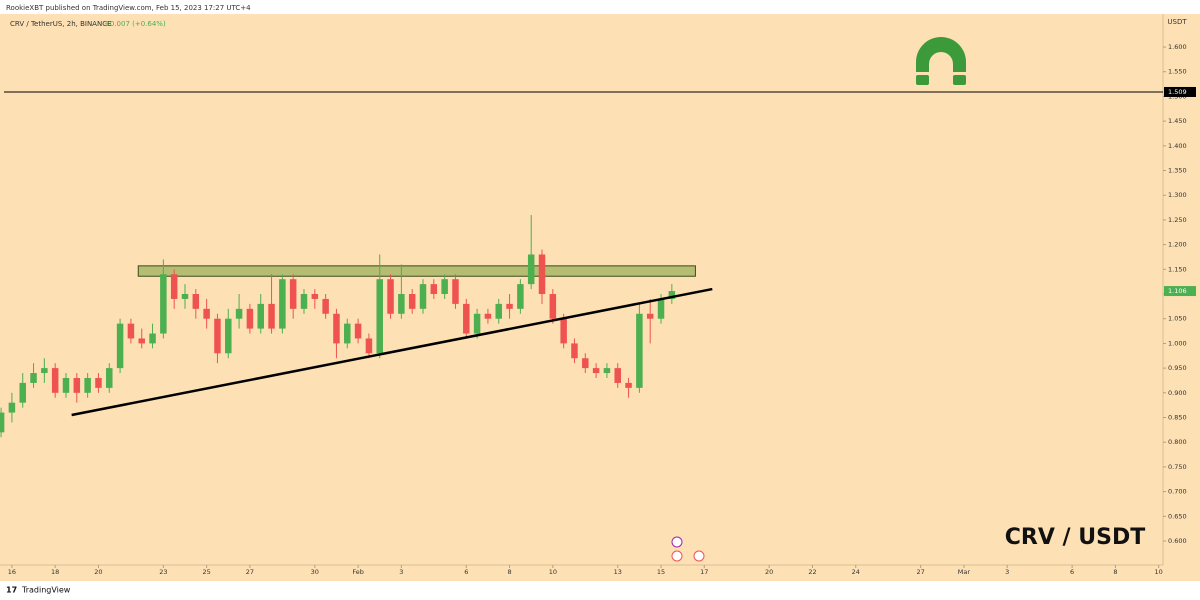 The width and height of the screenshot is (1200, 600). What do you see at coordinates (856, 572) in the screenshot?
I see `x-tick-label: 24` at bounding box center [856, 572].